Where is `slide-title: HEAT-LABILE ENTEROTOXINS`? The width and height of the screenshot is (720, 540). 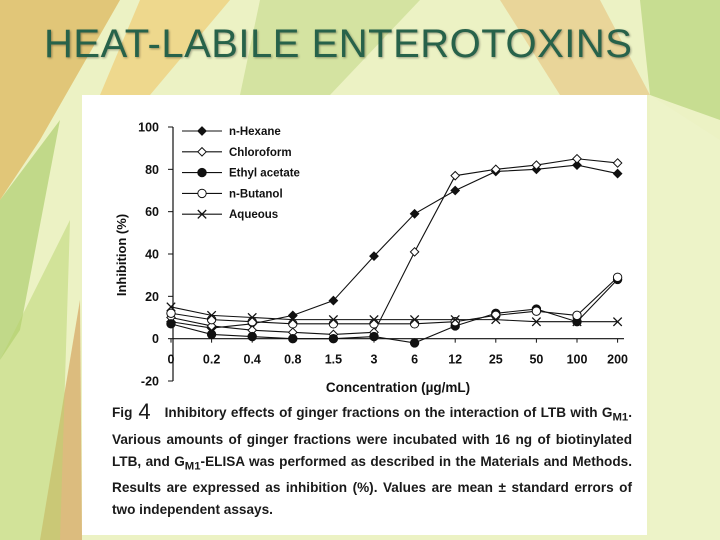 slide-title: HEAT-LABILE ENTEROTOXINS is located at coordinates (338, 44).